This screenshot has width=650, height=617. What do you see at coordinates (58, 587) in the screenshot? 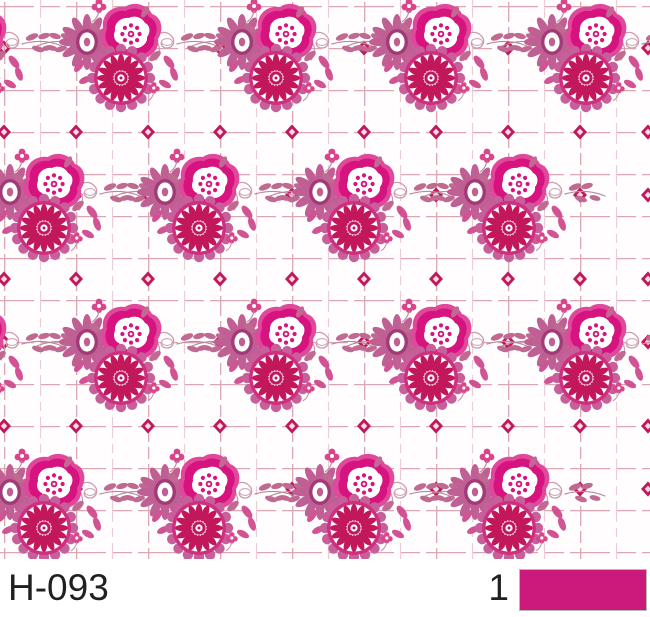
I see `design-code-label: H-093` at bounding box center [58, 587].